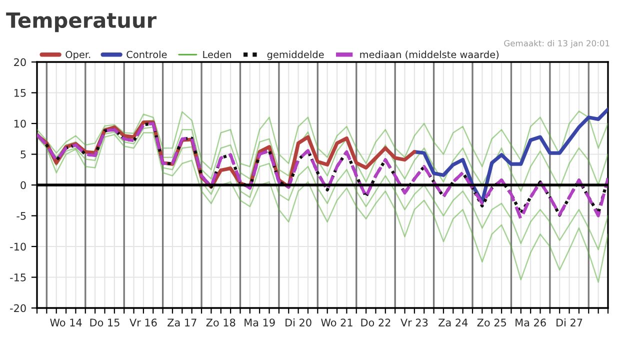 The image size is (618, 344). Describe the element at coordinates (143, 322) in the screenshot. I see `x-tick-label: Vr 16` at that location.